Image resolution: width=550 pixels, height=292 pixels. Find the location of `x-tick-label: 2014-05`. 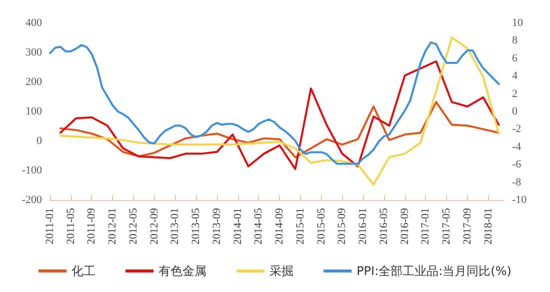

x-tick-label: 2014-05 is located at coordinates (258, 226).